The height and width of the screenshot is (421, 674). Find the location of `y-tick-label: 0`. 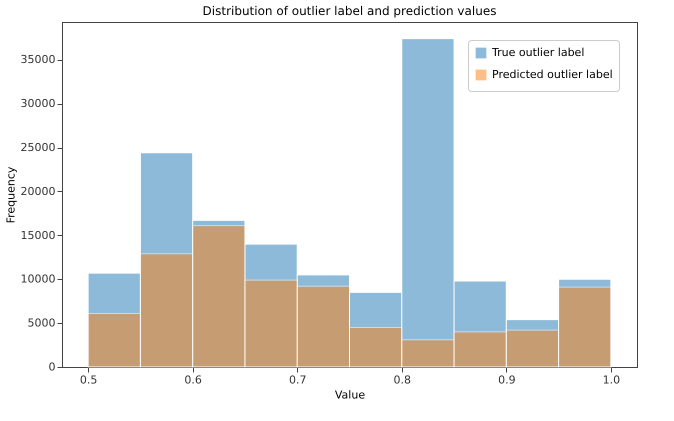

y-tick-label: 0 is located at coordinates (52, 367).